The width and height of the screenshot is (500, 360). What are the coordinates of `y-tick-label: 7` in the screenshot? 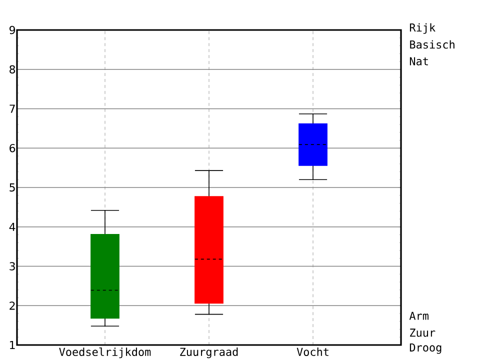 It's located at (12, 108).